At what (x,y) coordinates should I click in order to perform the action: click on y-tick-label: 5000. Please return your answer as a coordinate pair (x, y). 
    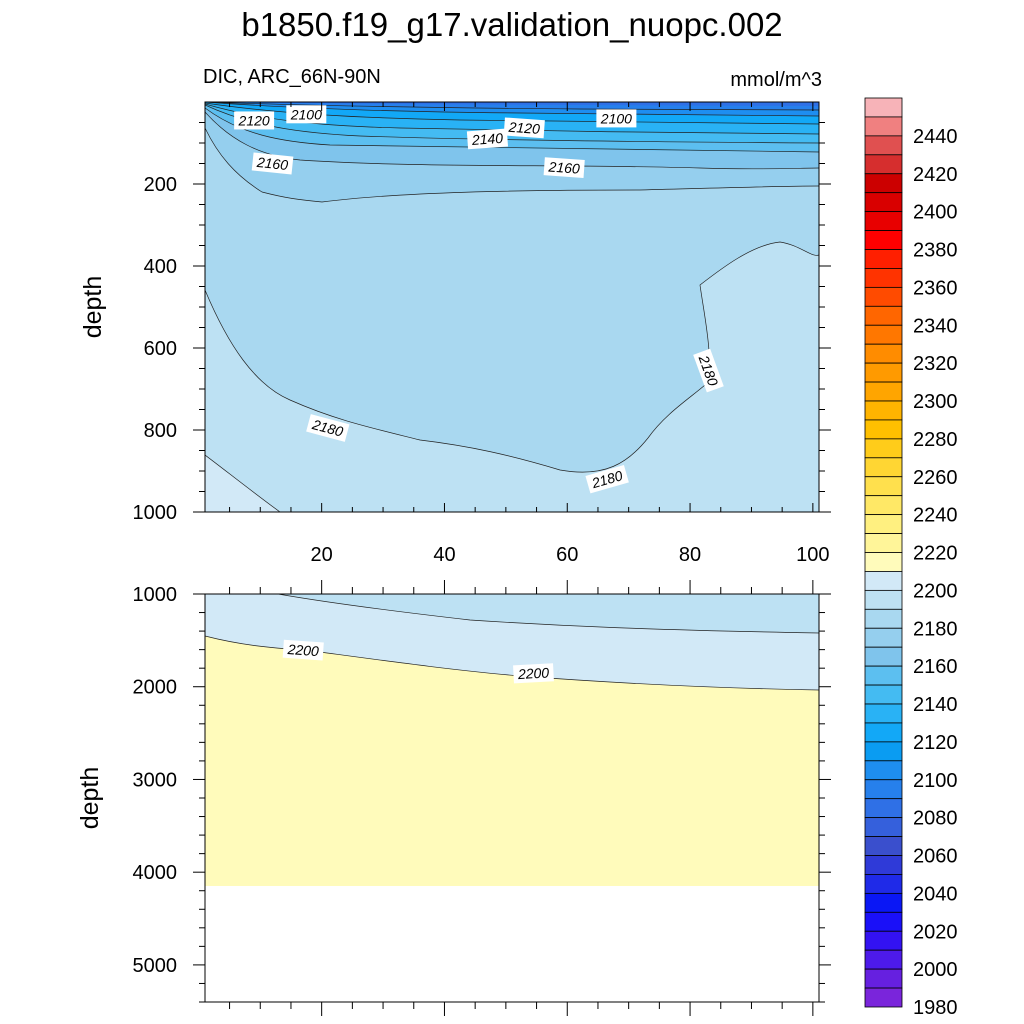
    Looking at the image, I should click on (155, 966).